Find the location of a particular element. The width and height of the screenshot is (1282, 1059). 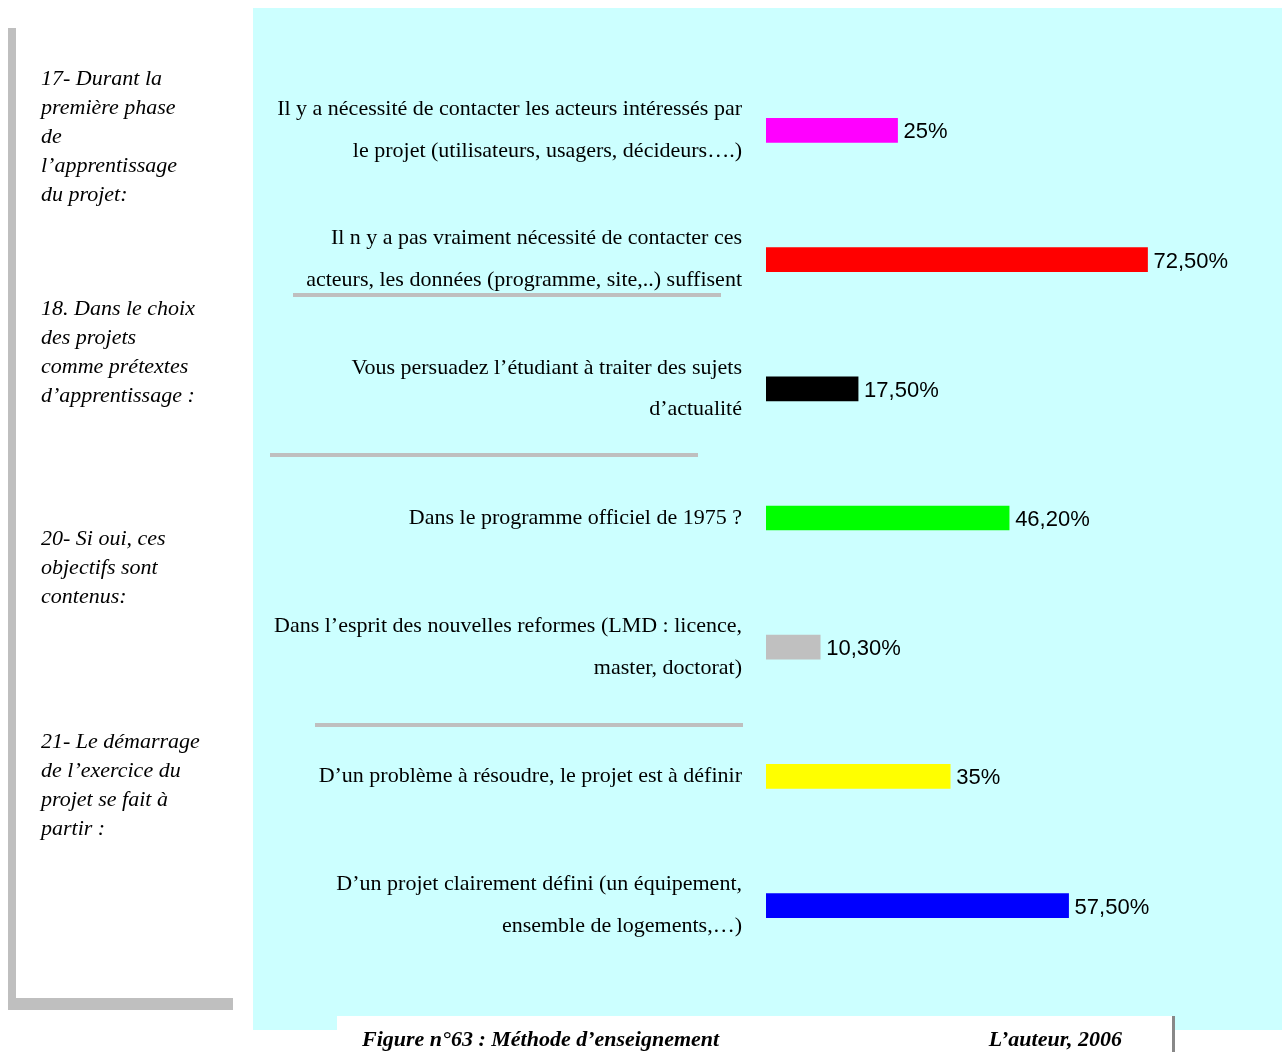

data-label: 35% is located at coordinates (978, 777).